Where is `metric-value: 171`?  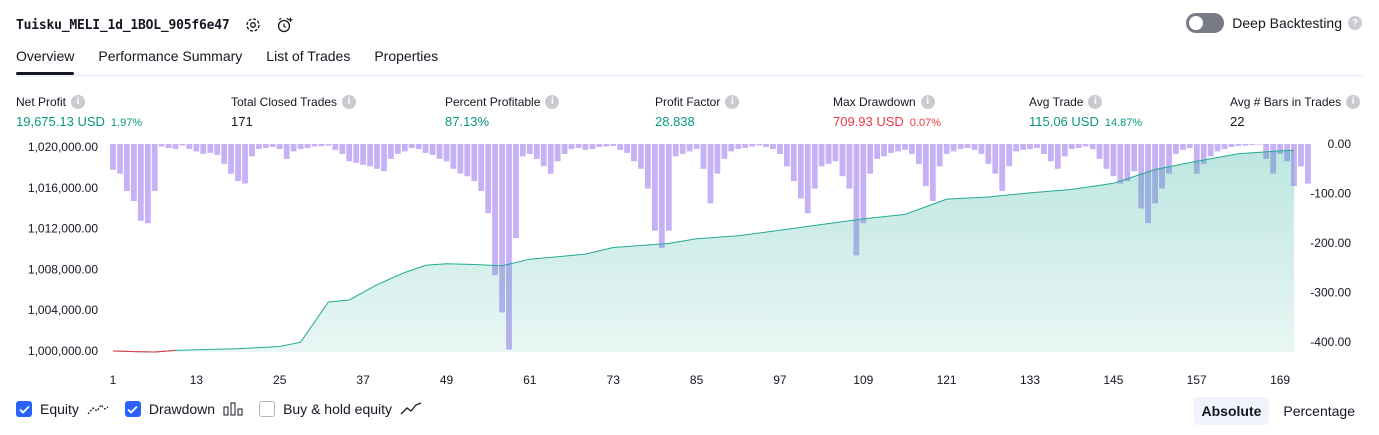
metric-value: 171 is located at coordinates (242, 121).